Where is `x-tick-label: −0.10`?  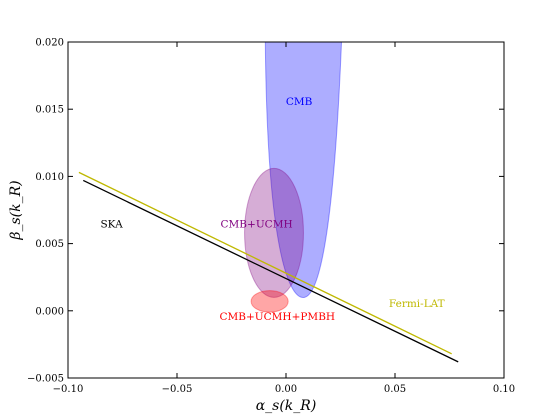
x-tick-label: −0.10 is located at coordinates (68, 389).